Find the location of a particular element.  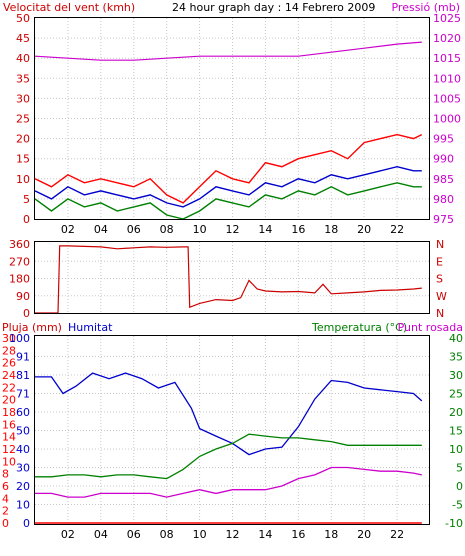

pressure-axis-title: Pressió (mb) is located at coordinates (425, 7).